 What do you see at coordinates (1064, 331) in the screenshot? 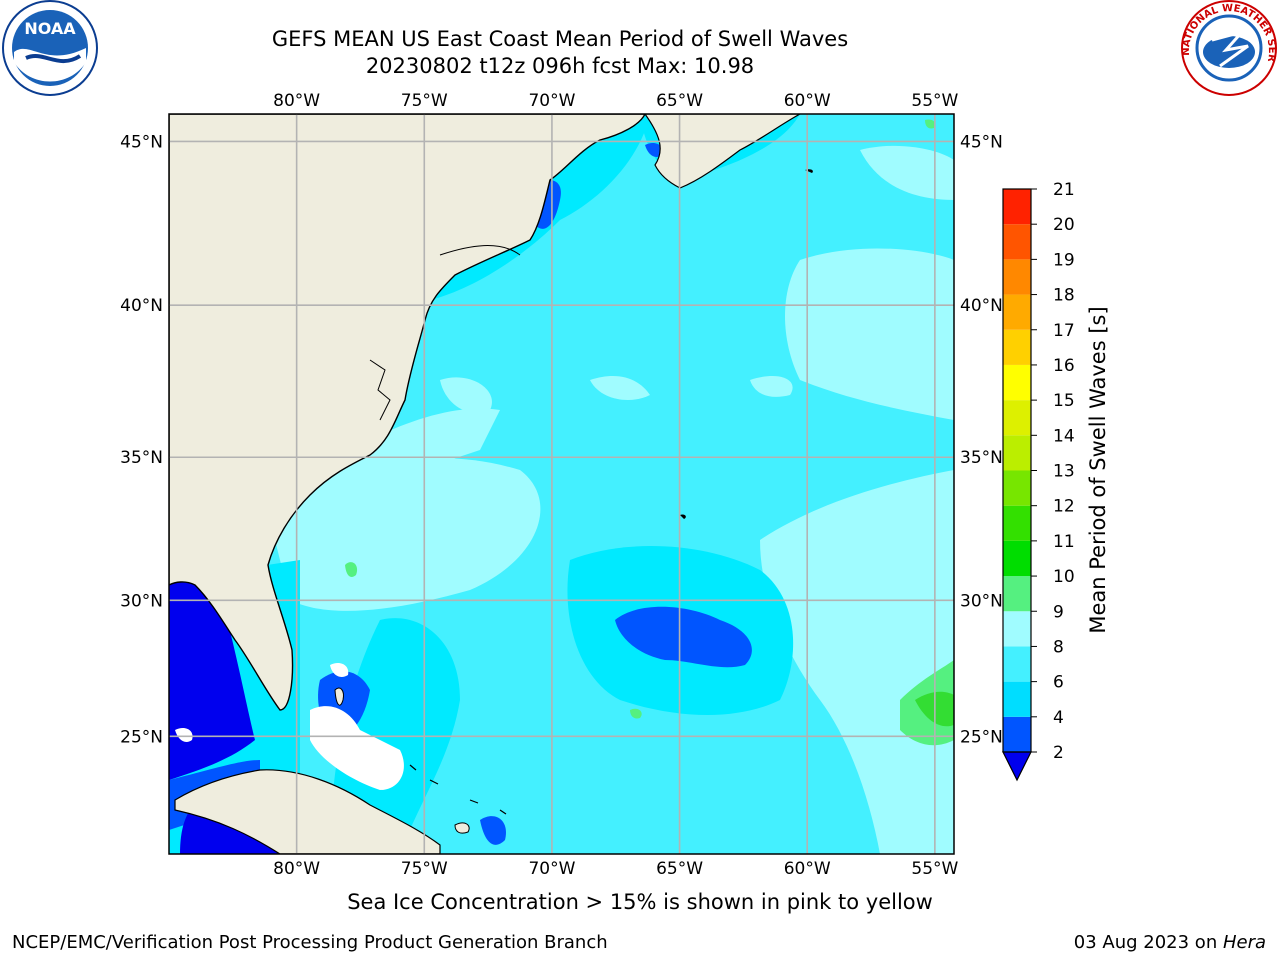
I see `colorbar-tick-label: 17` at bounding box center [1064, 331].